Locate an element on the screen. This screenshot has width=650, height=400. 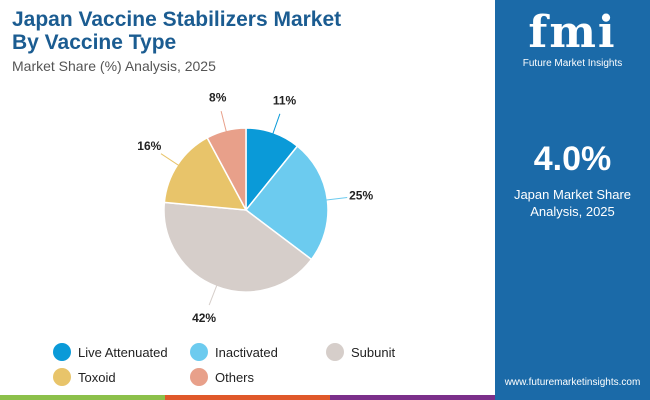
data-label: 16% is located at coordinates (149, 146).